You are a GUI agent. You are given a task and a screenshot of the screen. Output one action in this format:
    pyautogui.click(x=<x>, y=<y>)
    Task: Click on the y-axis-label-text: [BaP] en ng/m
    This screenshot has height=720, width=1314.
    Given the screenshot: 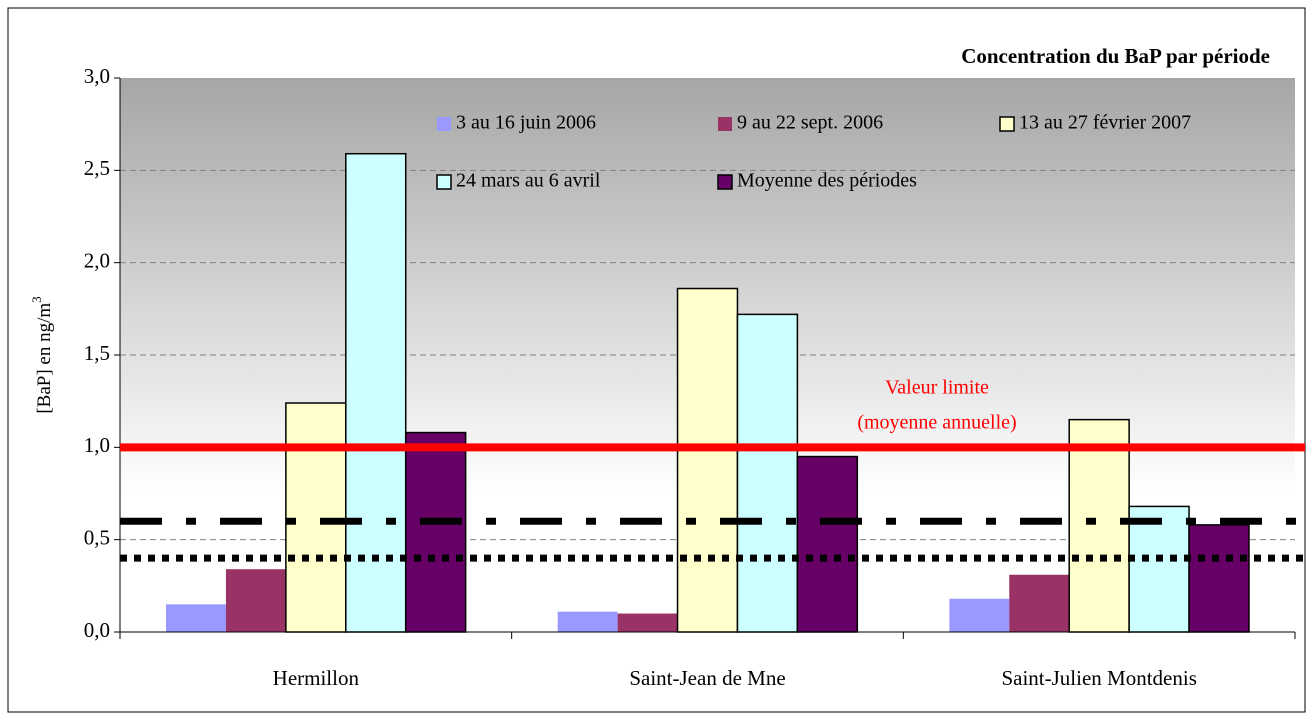 What is the action you would take?
    pyautogui.click(x=44, y=358)
    